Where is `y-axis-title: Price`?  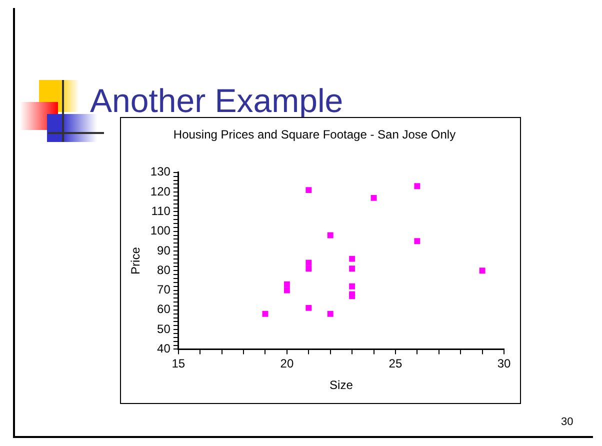 y-axis-title: Price is located at coordinates (135, 260).